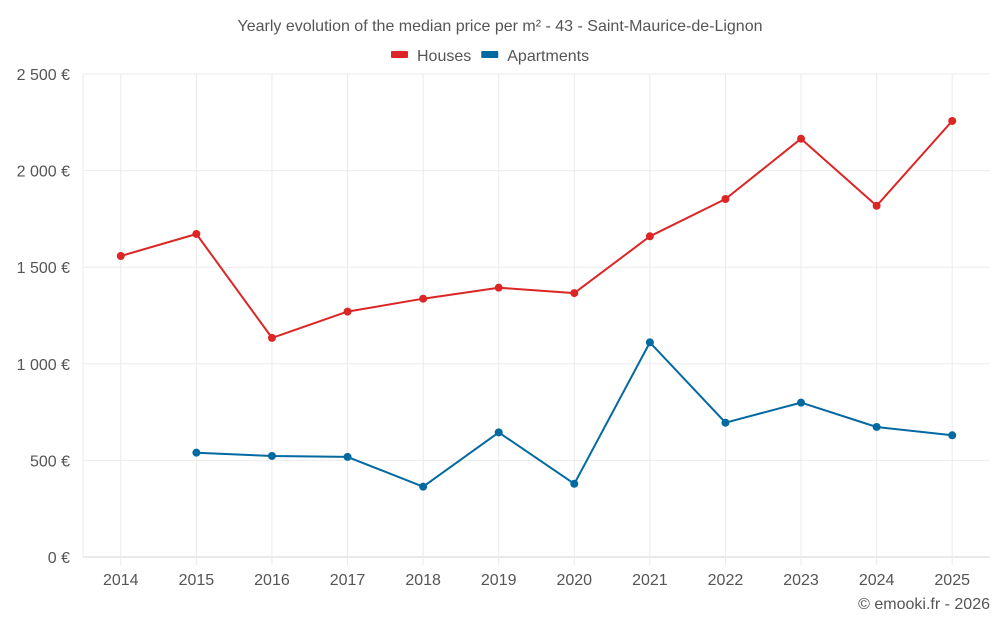 Image resolution: width=1000 pixels, height=625 pixels. What do you see at coordinates (650, 580) in the screenshot?
I see `x-tick-label: 2021` at bounding box center [650, 580].